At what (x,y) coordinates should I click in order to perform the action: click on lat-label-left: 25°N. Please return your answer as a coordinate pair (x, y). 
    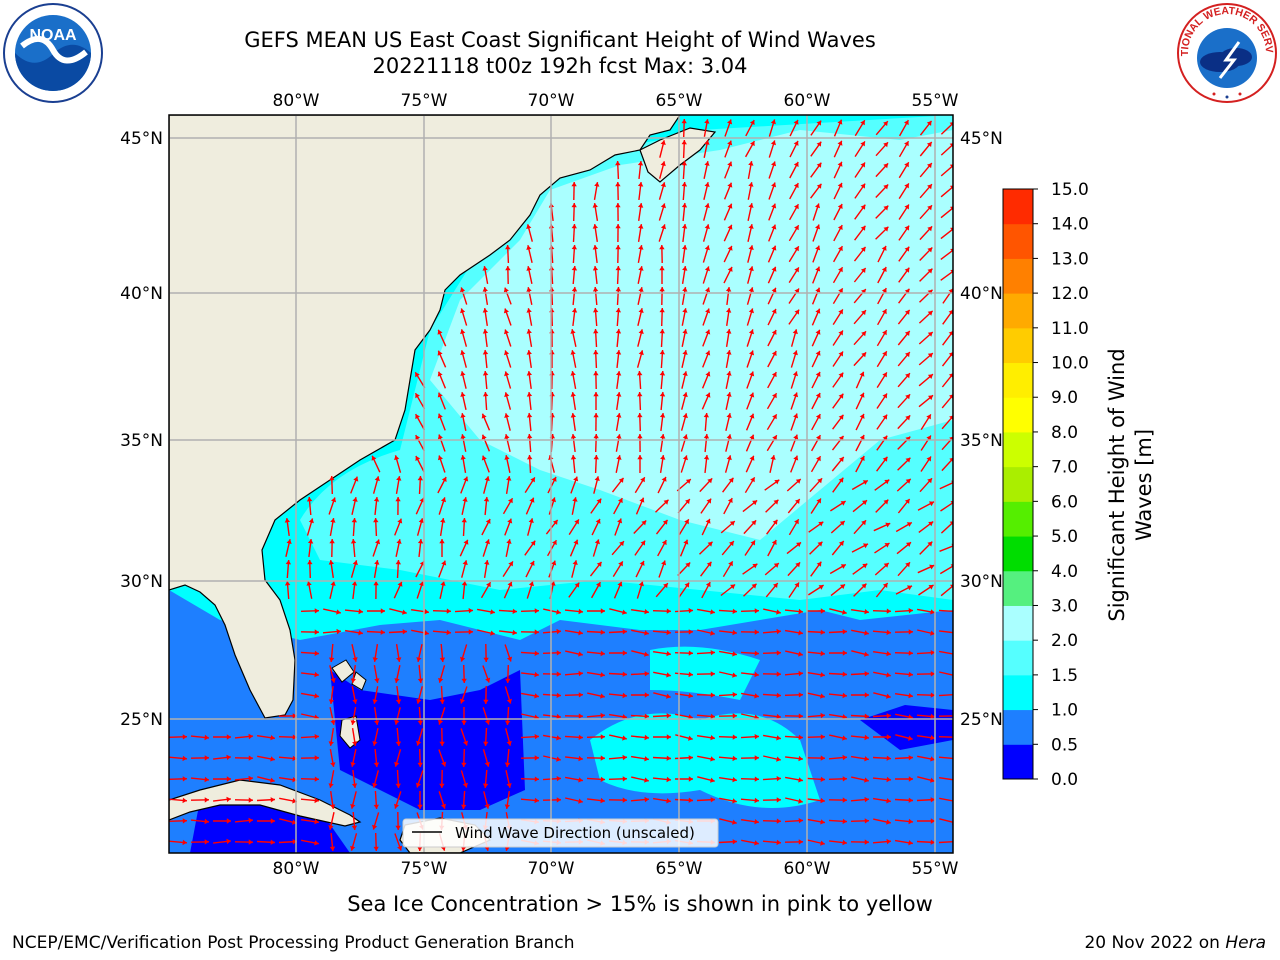
    Looking at the image, I should click on (141, 720).